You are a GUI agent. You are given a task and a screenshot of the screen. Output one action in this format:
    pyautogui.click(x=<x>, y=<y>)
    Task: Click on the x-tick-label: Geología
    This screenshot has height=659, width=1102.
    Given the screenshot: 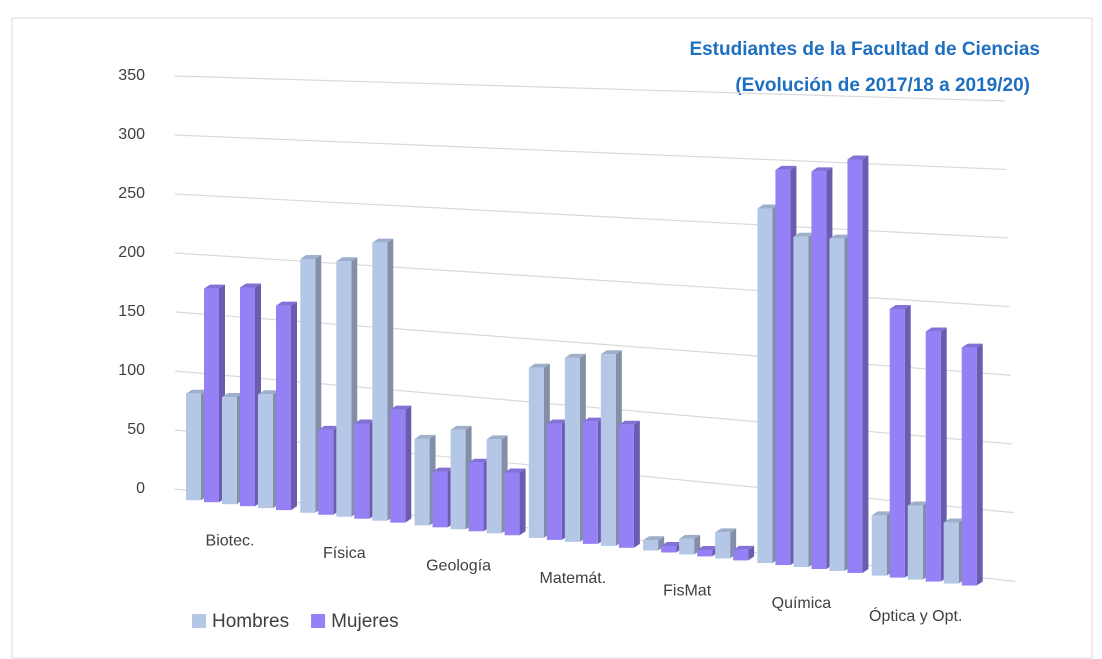 What is the action you would take?
    pyautogui.click(x=458, y=566)
    